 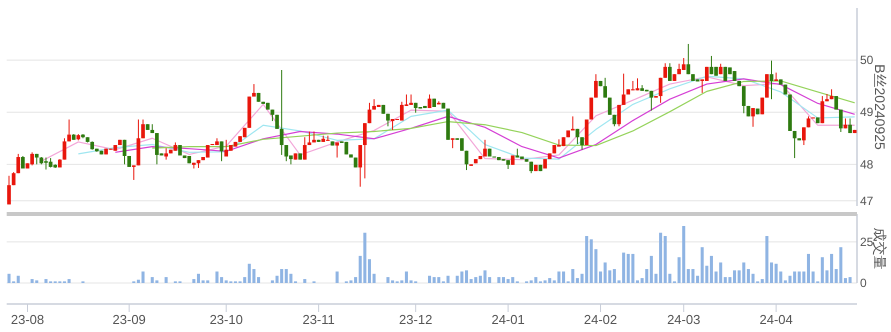 I want to click on x-tick-label: 24-03, so click(x=683, y=319).